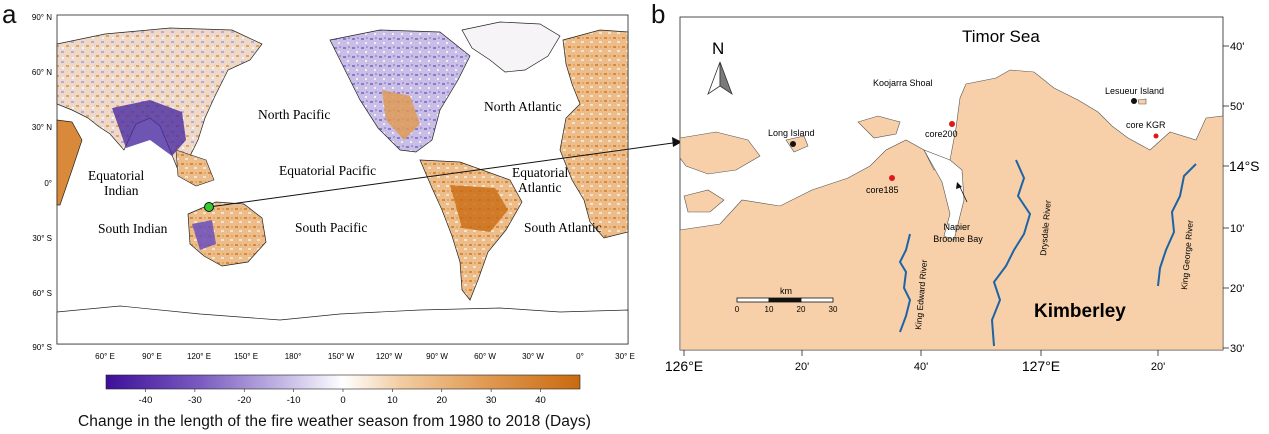  Describe the element at coordinates (753, 300) in the screenshot. I see `scale-bar-seg1` at that location.